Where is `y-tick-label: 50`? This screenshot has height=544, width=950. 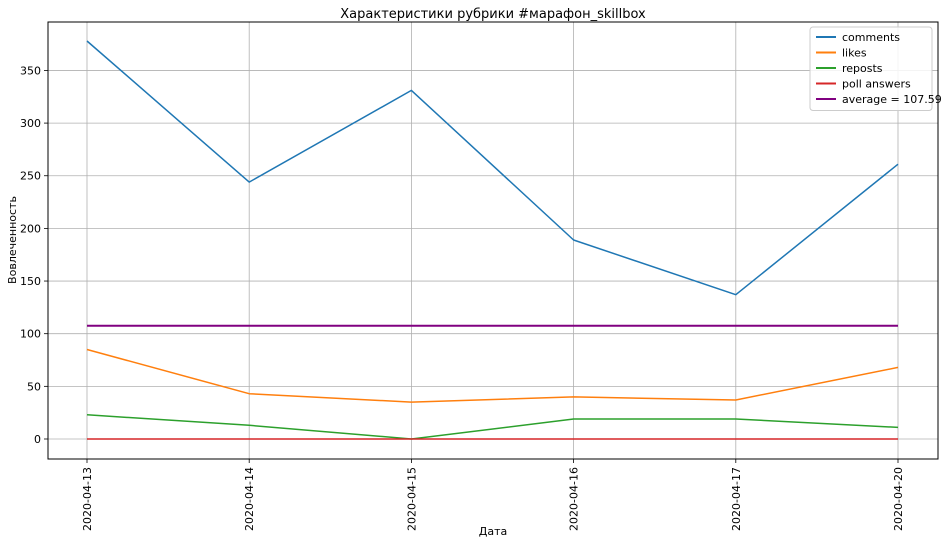
y-tick-label: 50 is located at coordinates (34, 386).